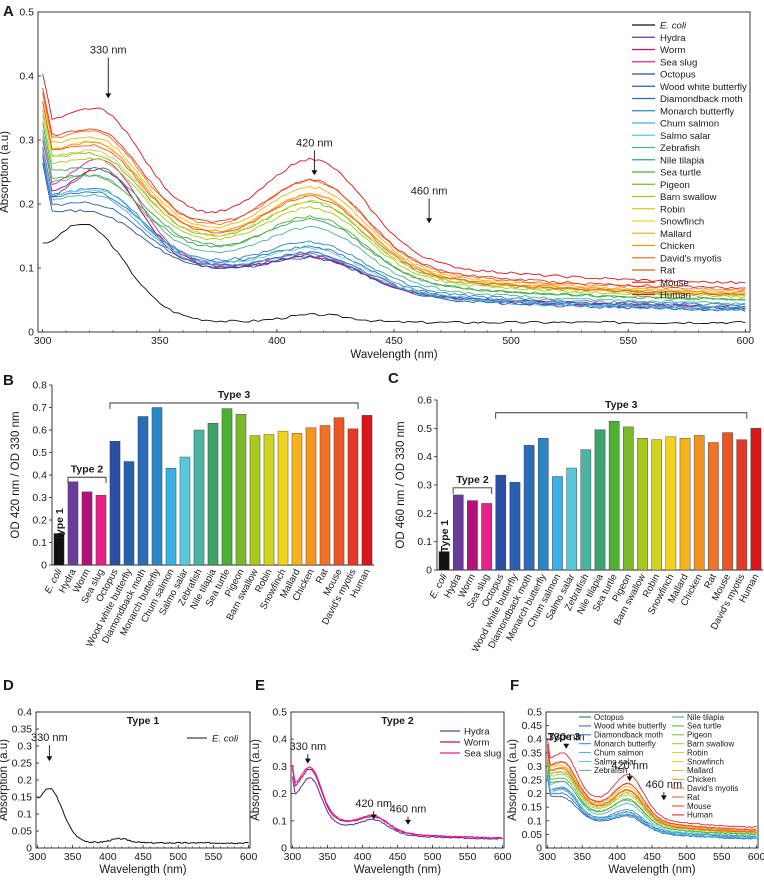 The height and width of the screenshot is (895, 764). What do you see at coordinates (712, 788) in the screenshot?
I see `legend-label: David's myotis` at bounding box center [712, 788].